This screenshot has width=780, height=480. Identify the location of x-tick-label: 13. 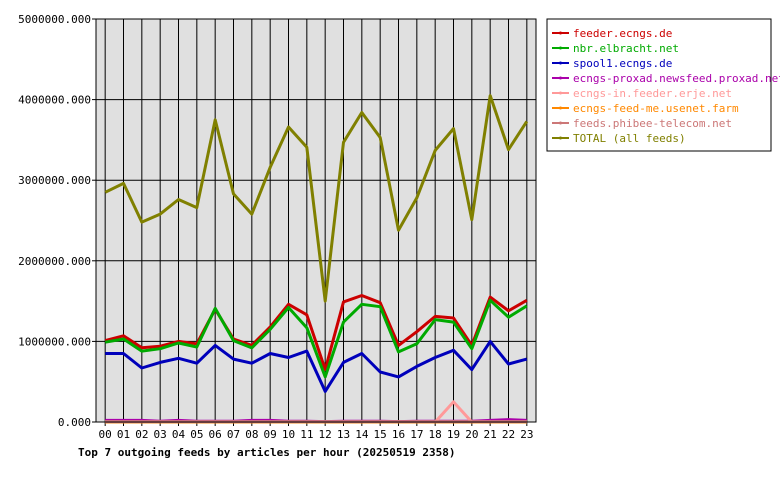
(343, 434).